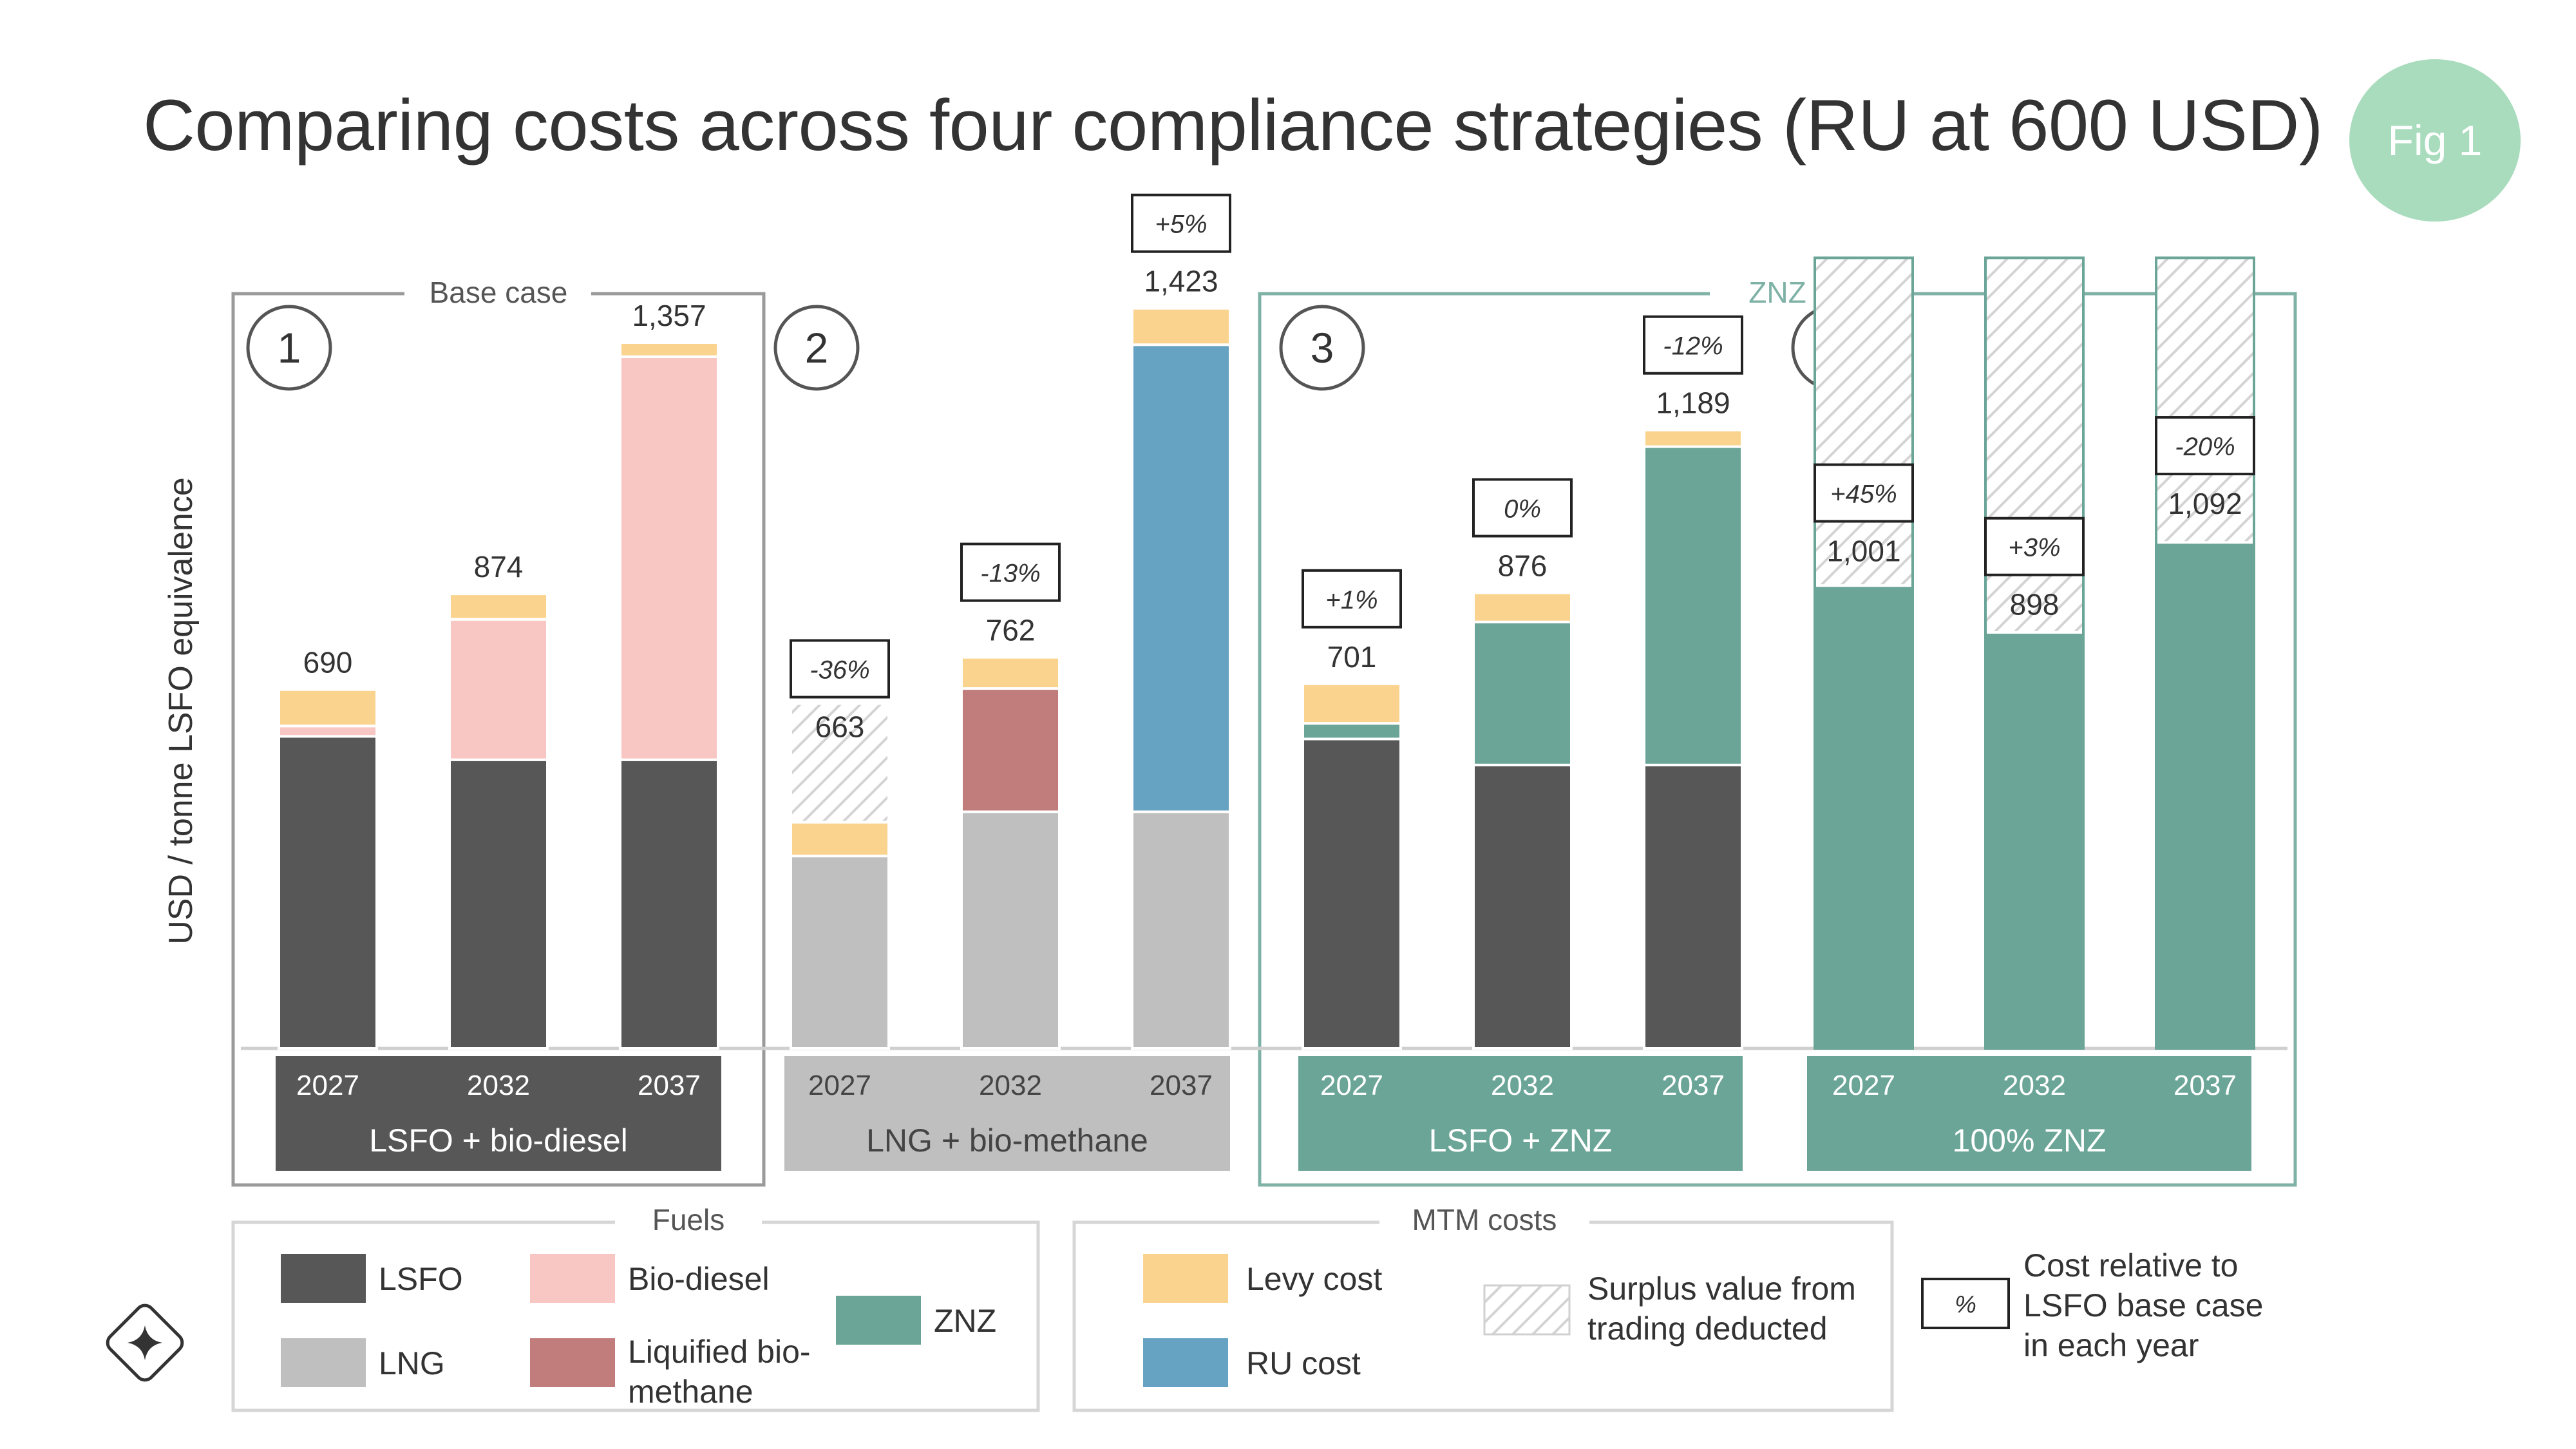 This screenshot has width=2576, height=1449. I want to click on legend-pct-note: in each year, so click(2111, 1345).